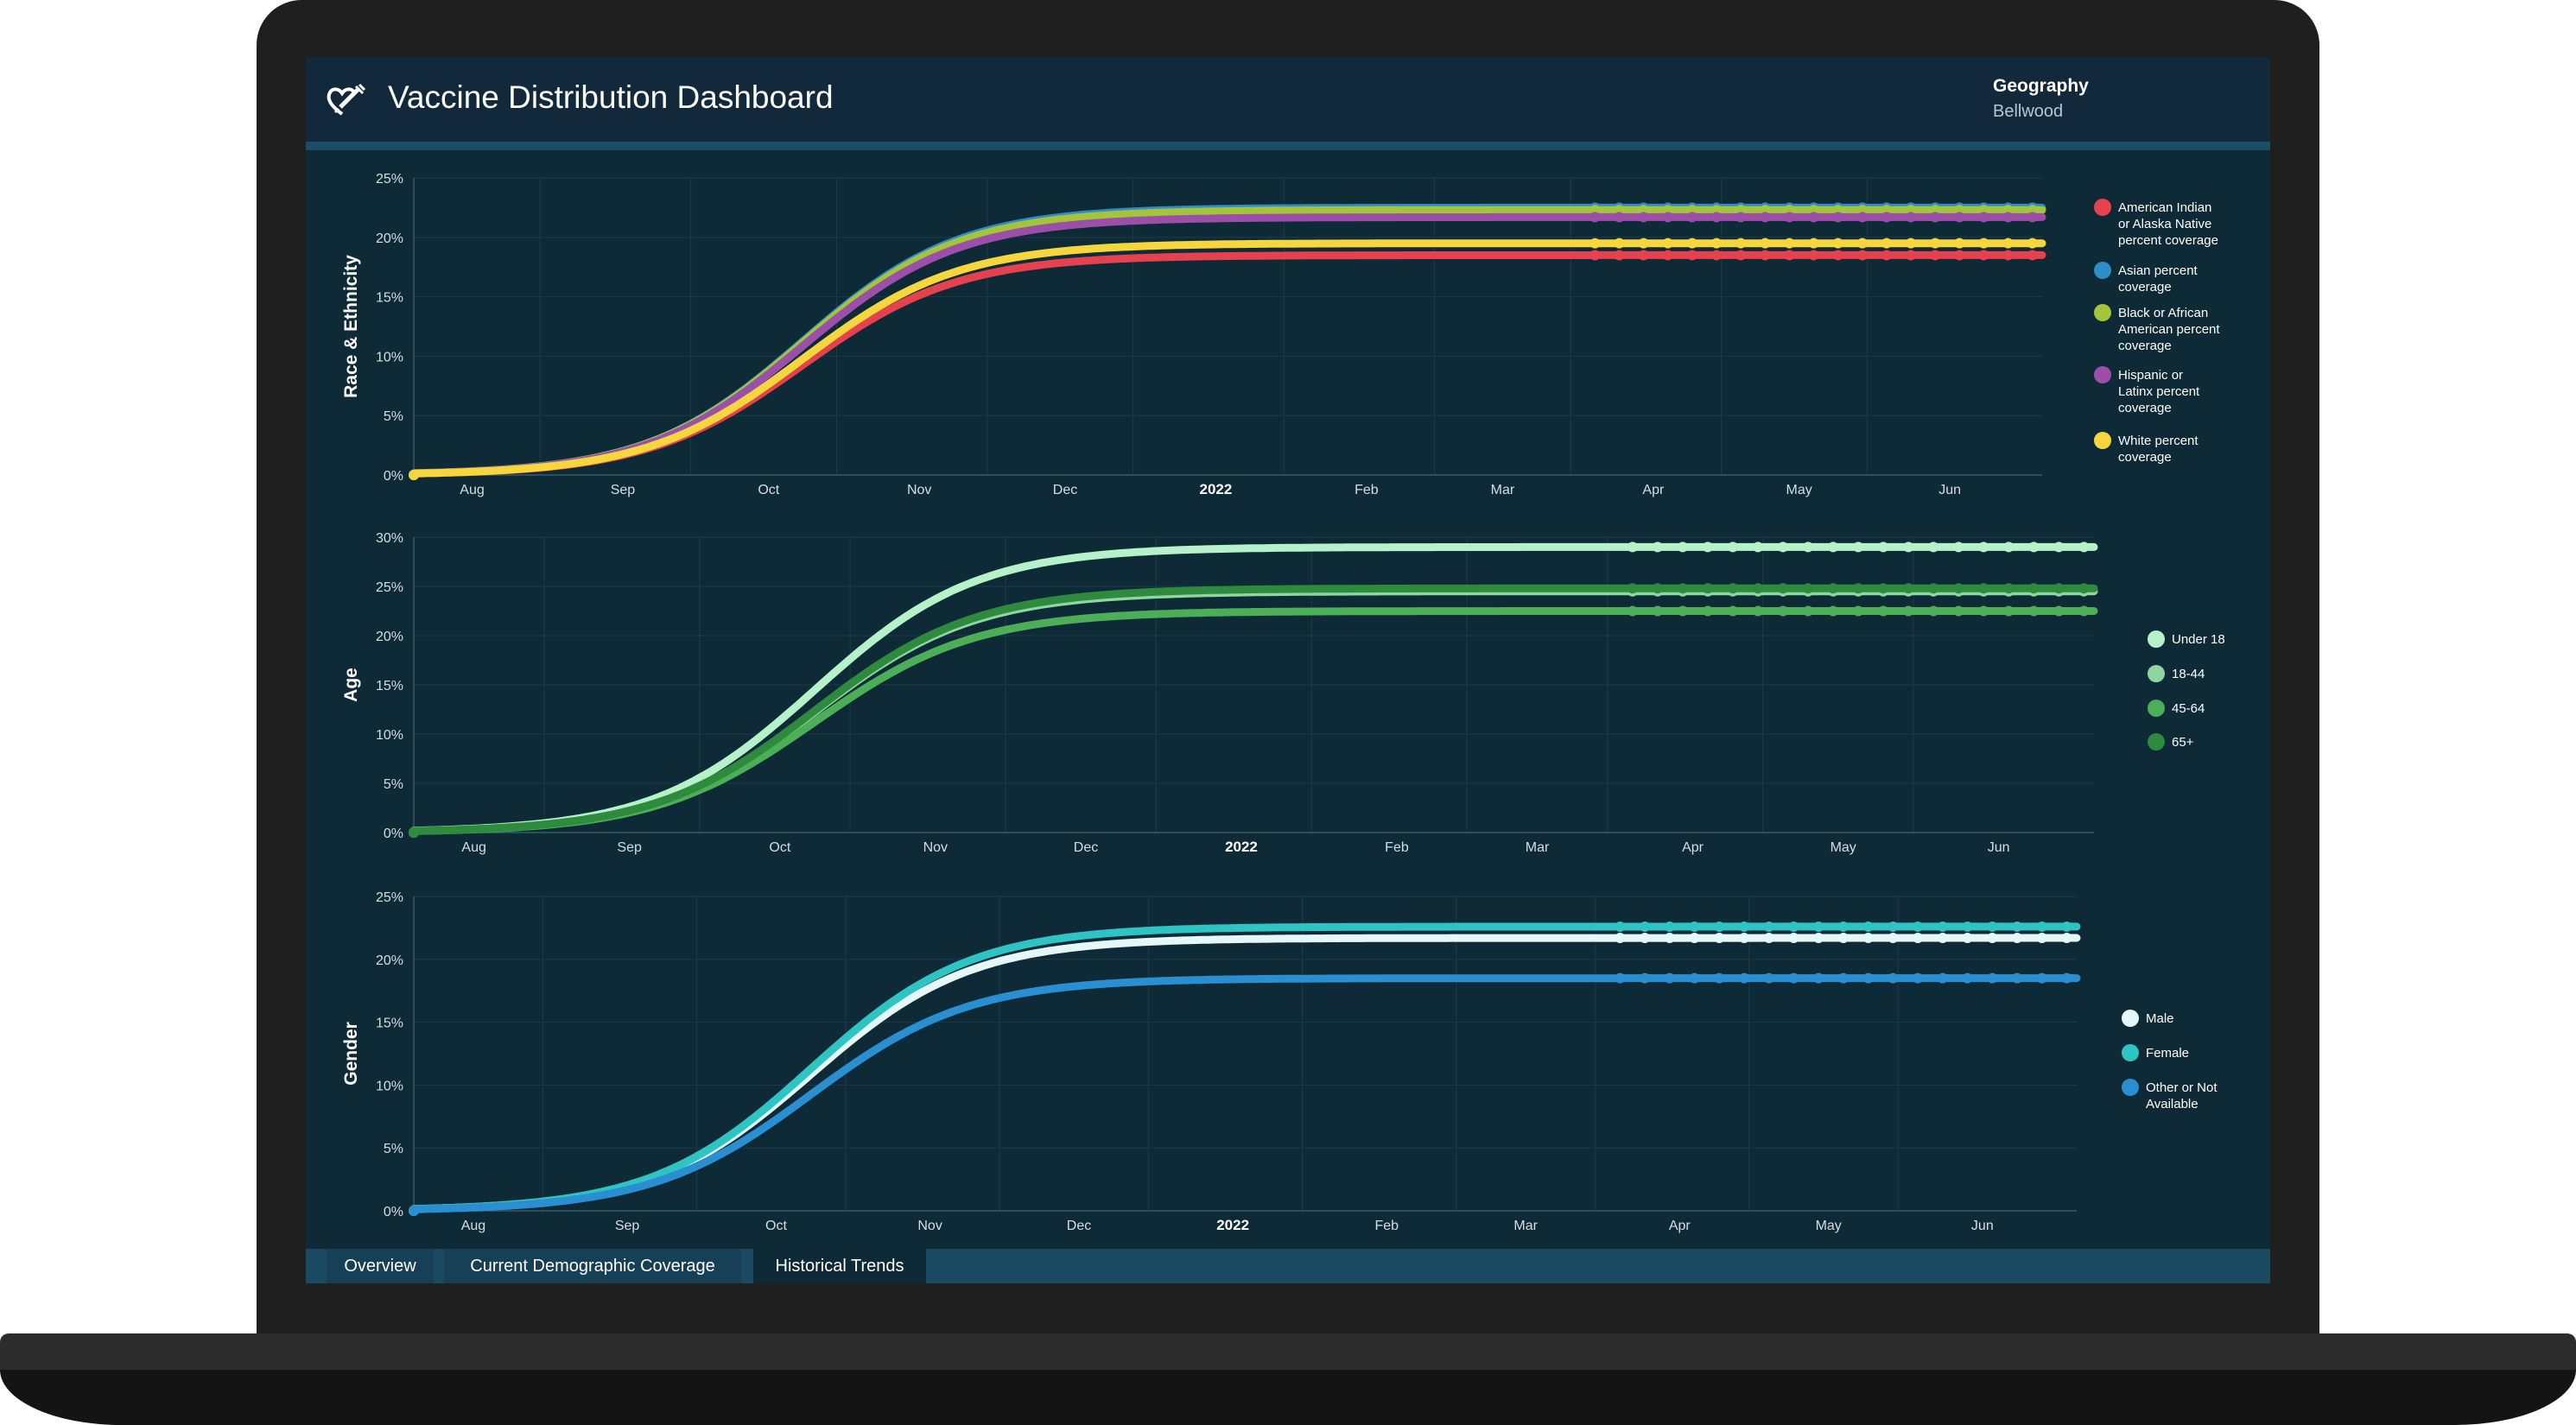 The image size is (2576, 1425). I want to click on x-tick-label: Jun, so click(1982, 1226).